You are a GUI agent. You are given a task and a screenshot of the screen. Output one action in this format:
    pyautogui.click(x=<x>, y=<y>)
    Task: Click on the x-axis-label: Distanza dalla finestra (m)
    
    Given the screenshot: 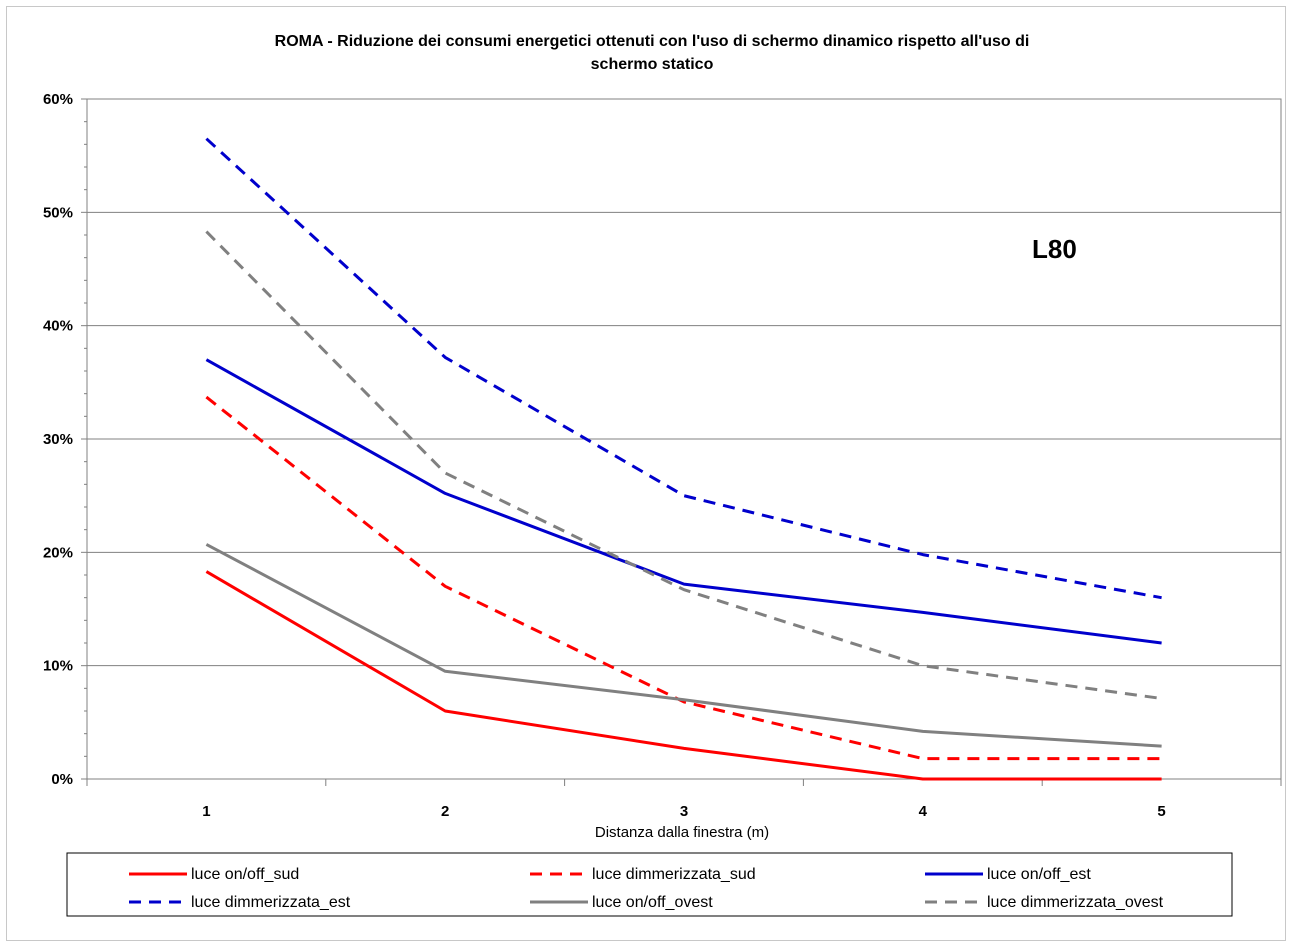 What is the action you would take?
    pyautogui.click(x=682, y=832)
    